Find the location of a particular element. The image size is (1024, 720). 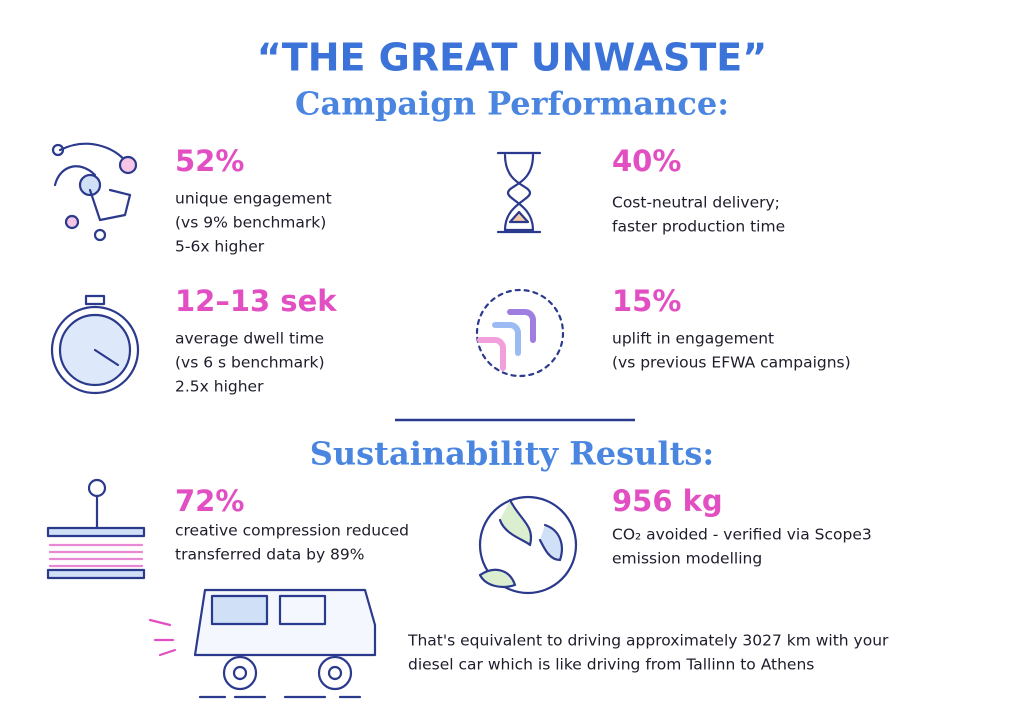

car-icon is located at coordinates (262, 643).